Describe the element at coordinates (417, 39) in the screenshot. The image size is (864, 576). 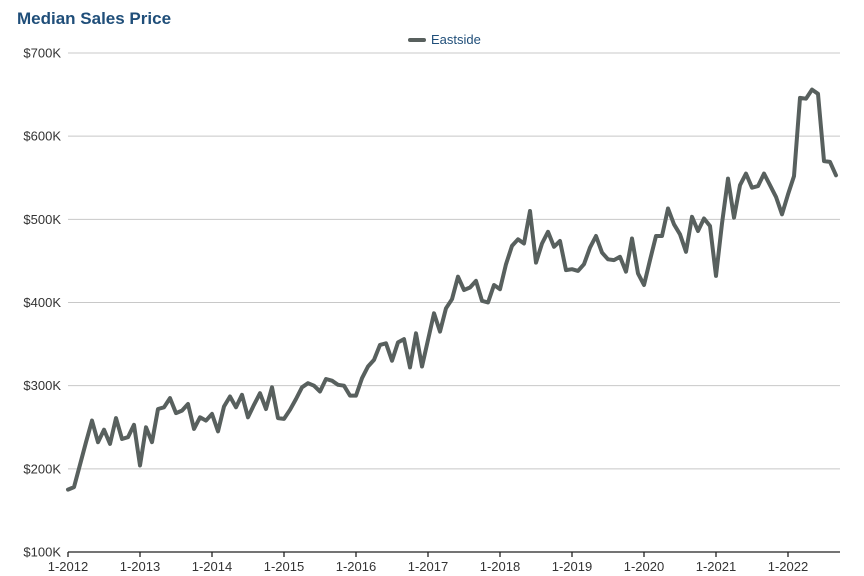
I see `legend-swatch` at that location.